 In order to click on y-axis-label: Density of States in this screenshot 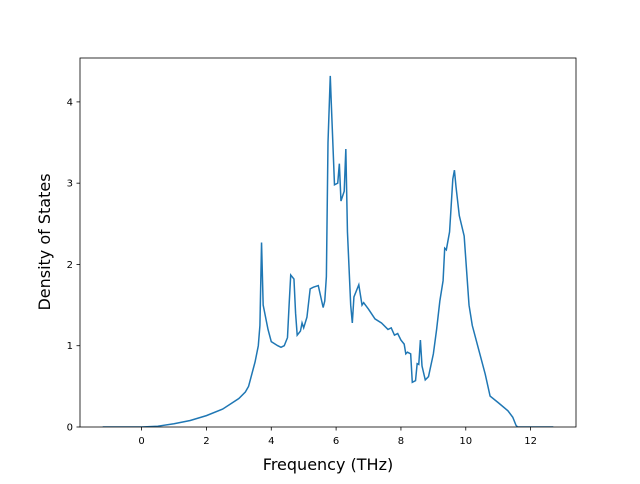, I will do `click(44, 241)`.